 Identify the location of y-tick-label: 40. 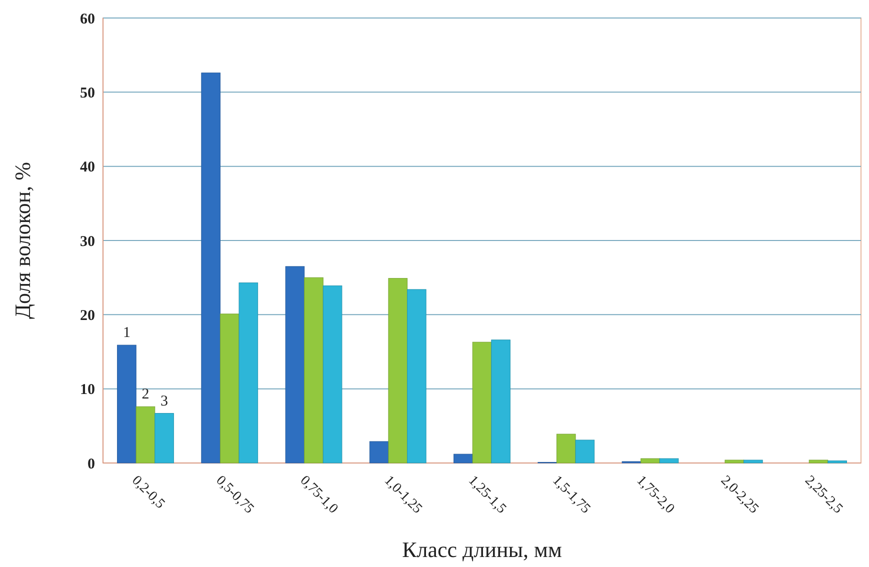
(87, 168).